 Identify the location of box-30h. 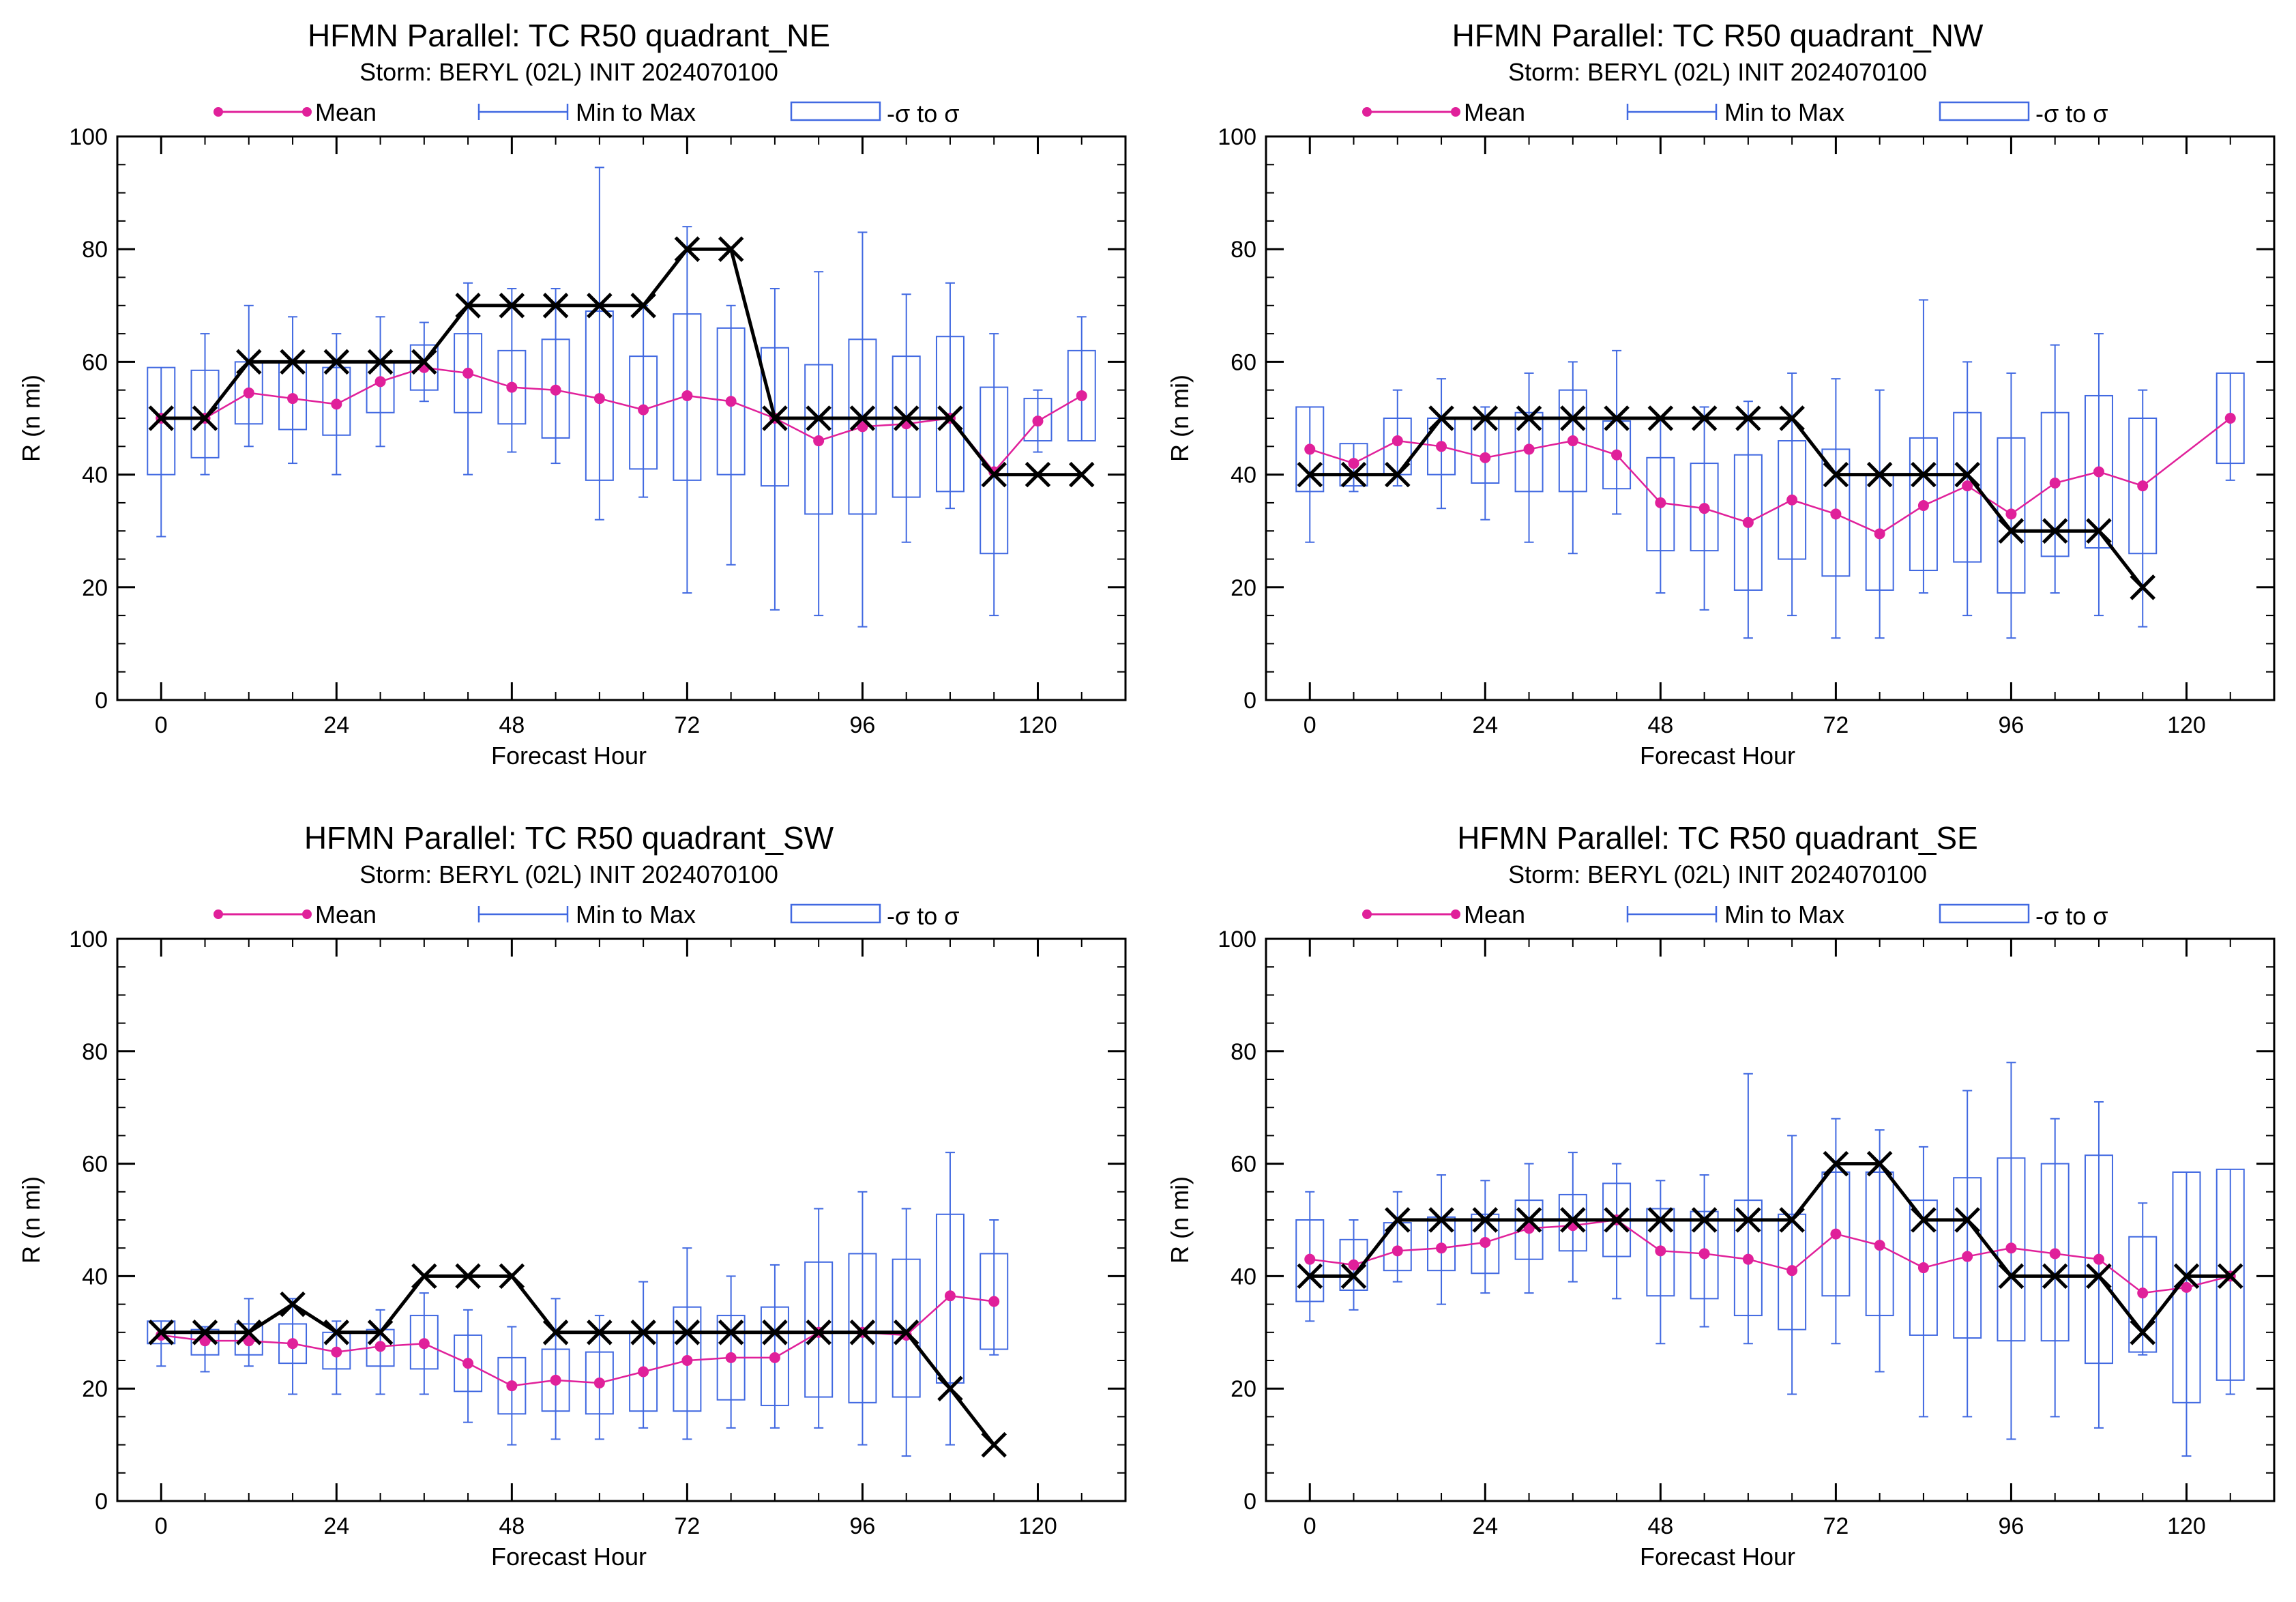
(1529, 458).